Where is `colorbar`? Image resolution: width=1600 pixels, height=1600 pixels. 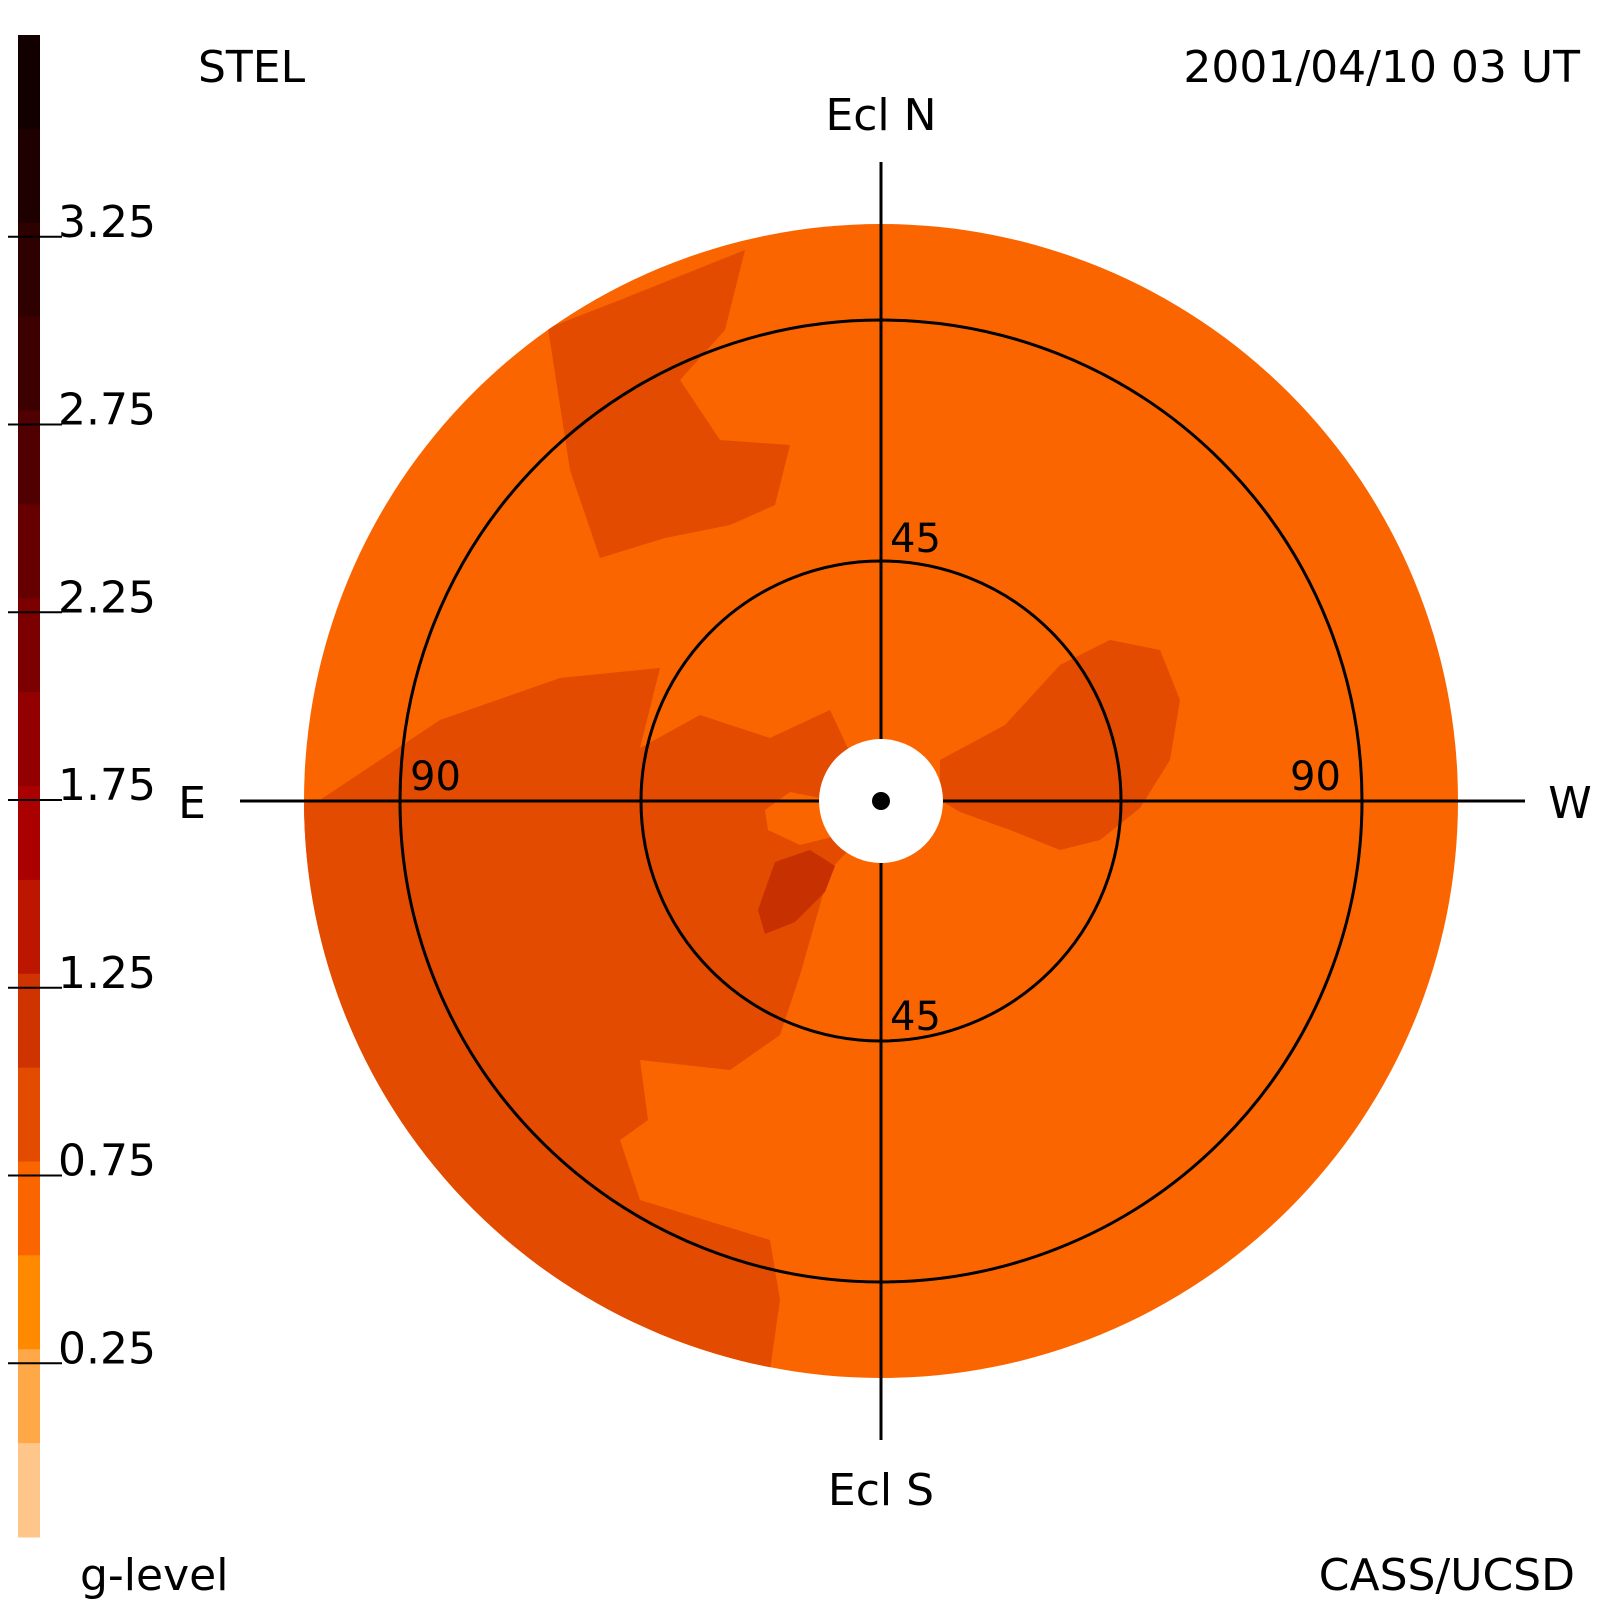
colorbar is located at coordinates (29, 786).